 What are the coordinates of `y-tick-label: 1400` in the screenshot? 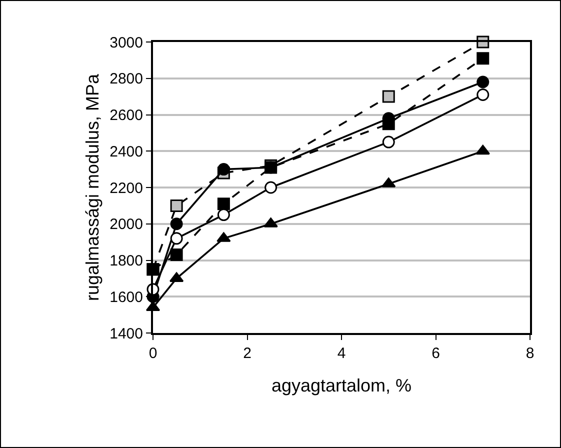 It's located at (126, 333).